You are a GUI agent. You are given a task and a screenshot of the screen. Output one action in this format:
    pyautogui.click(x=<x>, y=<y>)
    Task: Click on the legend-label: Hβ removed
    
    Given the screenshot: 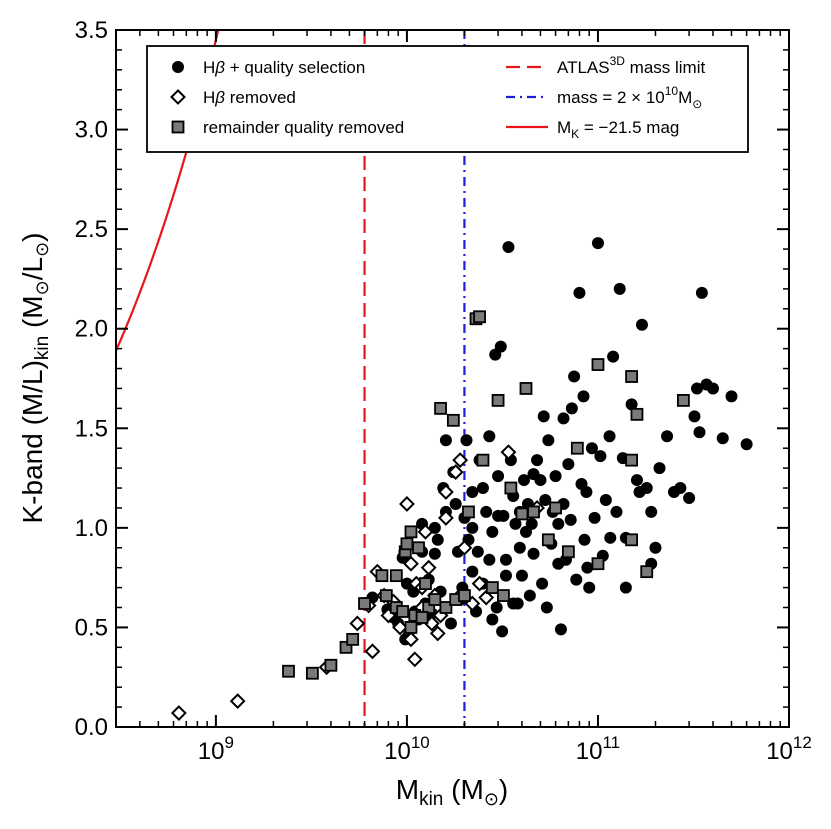 What is the action you would take?
    pyautogui.click(x=249, y=97)
    